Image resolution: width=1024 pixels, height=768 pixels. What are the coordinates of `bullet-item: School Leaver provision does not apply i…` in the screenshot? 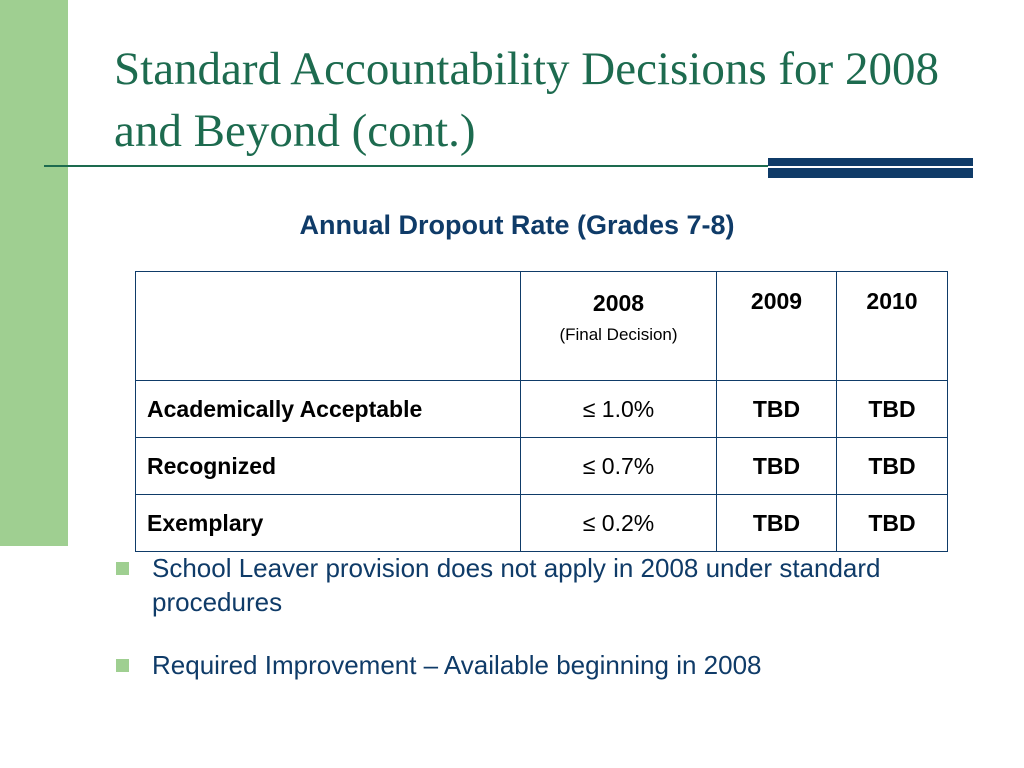 It's located at (536, 585).